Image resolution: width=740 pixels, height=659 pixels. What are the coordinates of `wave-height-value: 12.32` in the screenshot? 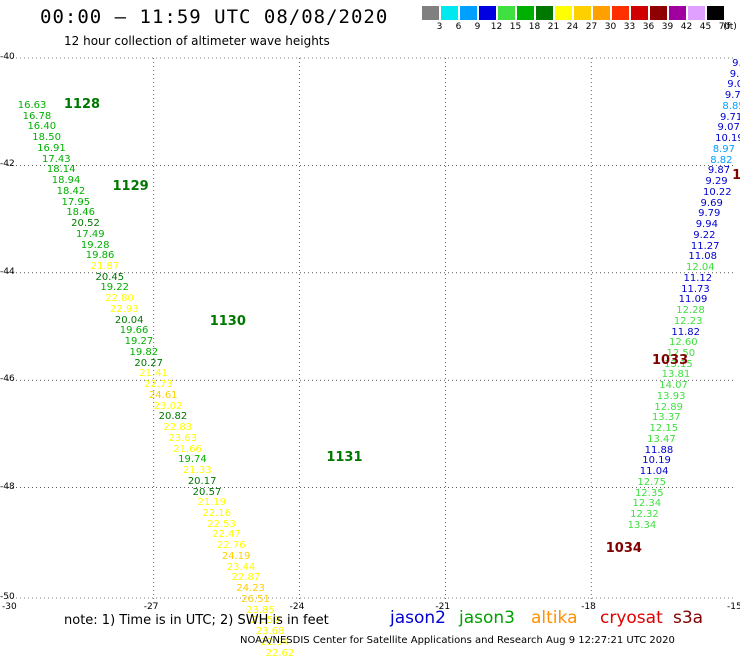 It's located at (644, 515).